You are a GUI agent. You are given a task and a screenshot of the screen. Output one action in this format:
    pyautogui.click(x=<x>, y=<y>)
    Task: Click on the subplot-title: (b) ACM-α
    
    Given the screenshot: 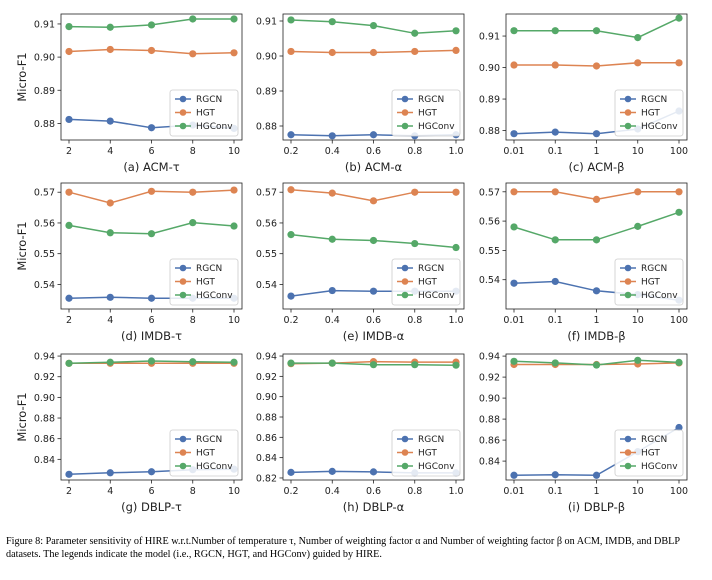 What is the action you would take?
    pyautogui.click(x=374, y=167)
    